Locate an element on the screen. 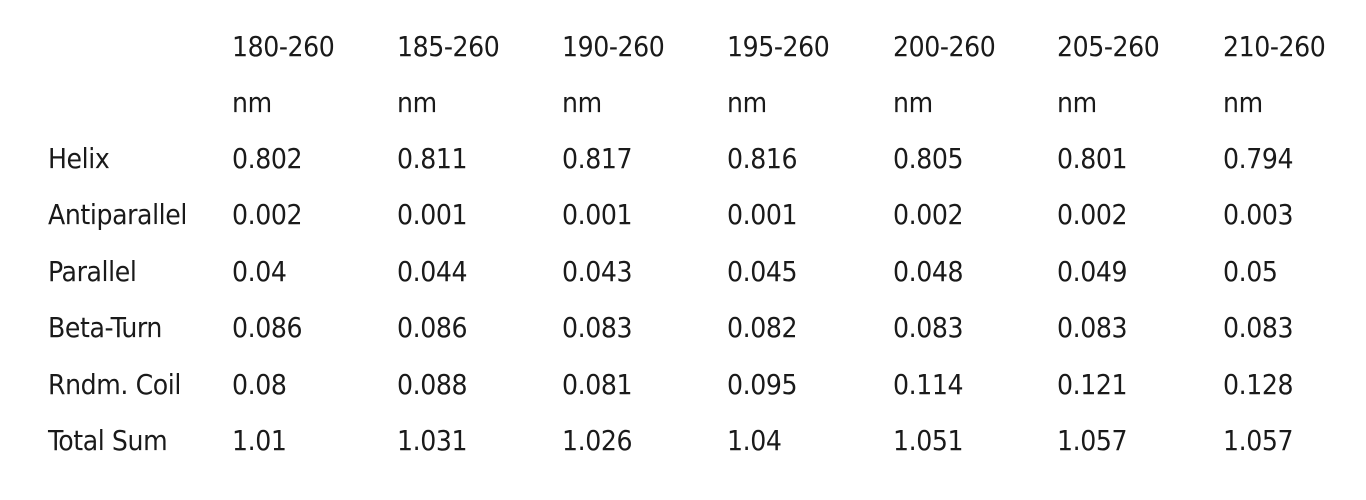 The height and width of the screenshot is (500, 1366). row-label: Antiparallel is located at coordinates (117, 215).